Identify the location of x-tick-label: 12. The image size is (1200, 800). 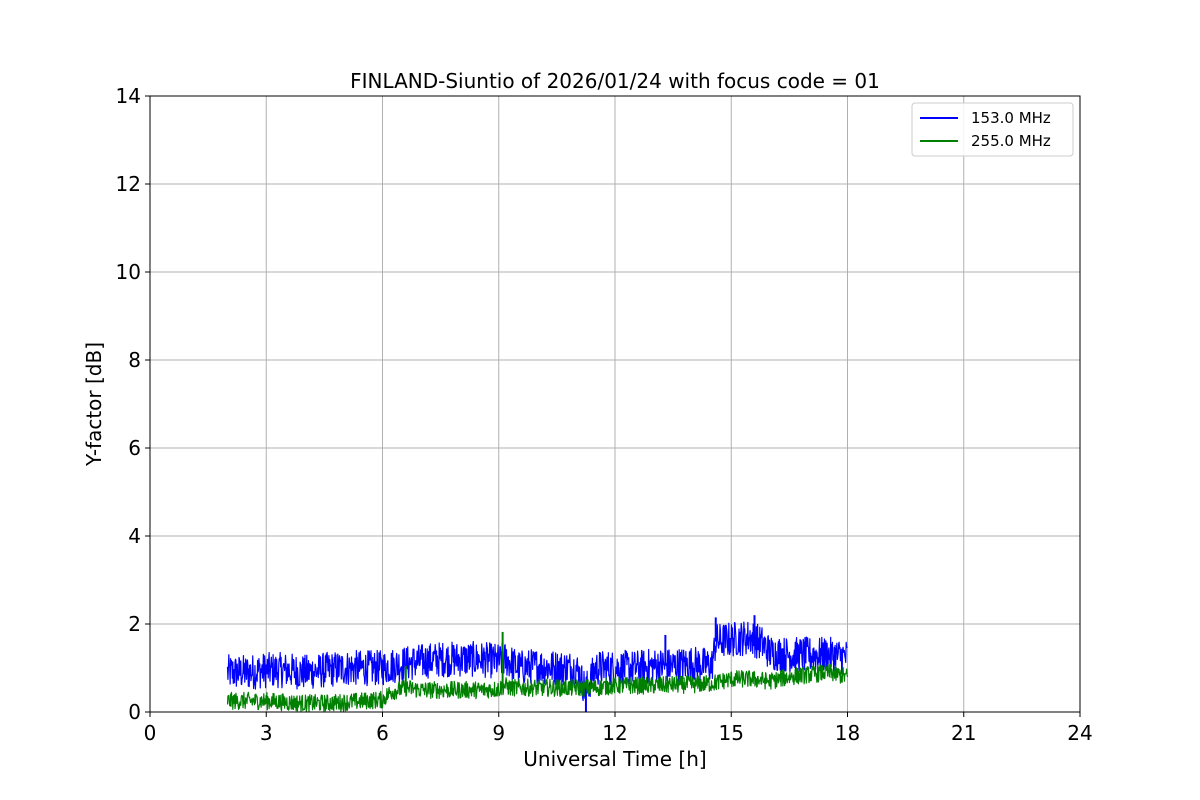
(614, 733).